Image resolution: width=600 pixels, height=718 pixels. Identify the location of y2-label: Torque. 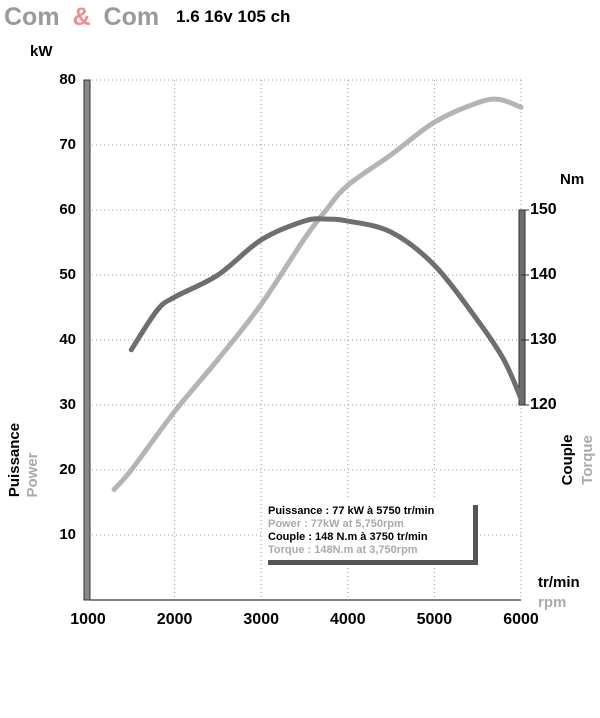
(587, 460).